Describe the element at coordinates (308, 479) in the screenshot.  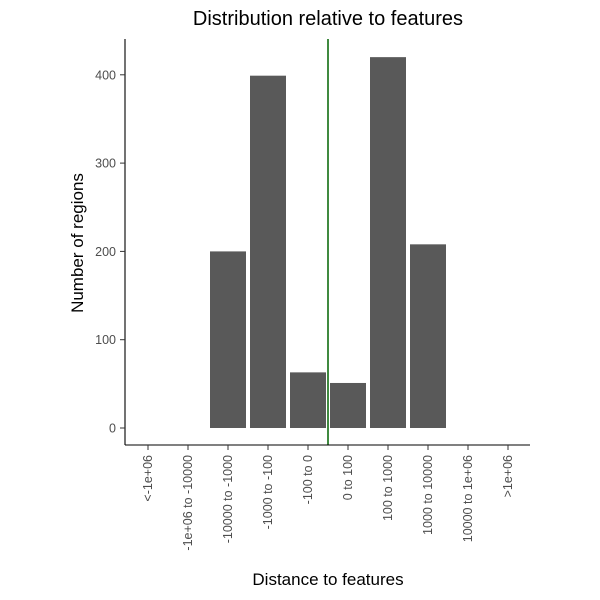
I see `x-tick-label: -100 to 0` at that location.